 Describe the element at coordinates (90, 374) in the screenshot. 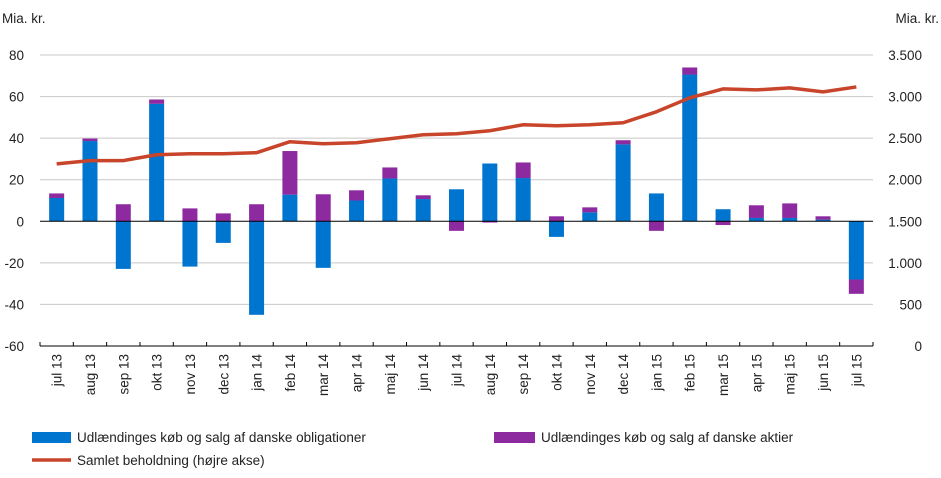

I see `x-tick-label: aug 13` at that location.